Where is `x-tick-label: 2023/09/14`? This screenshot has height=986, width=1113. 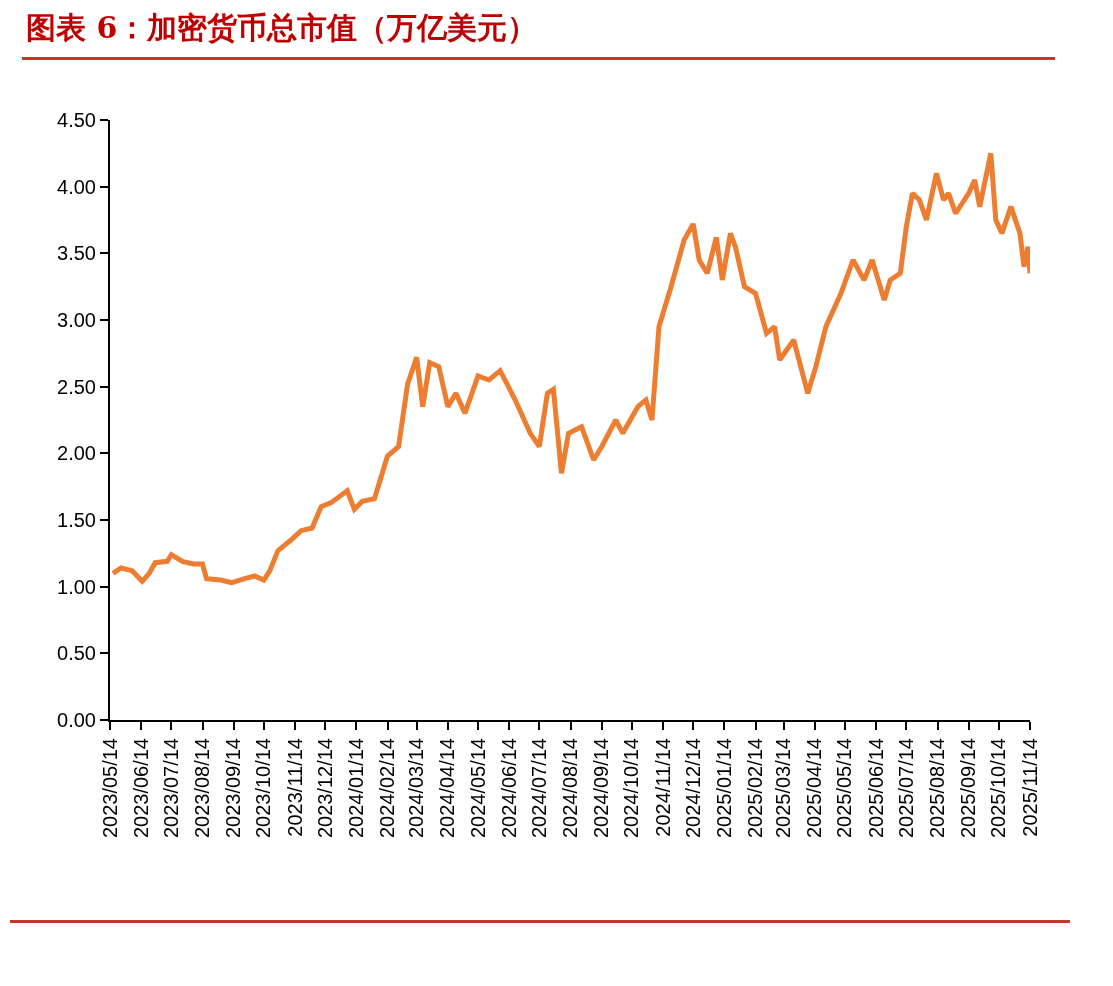 x-tick-label: 2023/09/14 is located at coordinates (233, 788).